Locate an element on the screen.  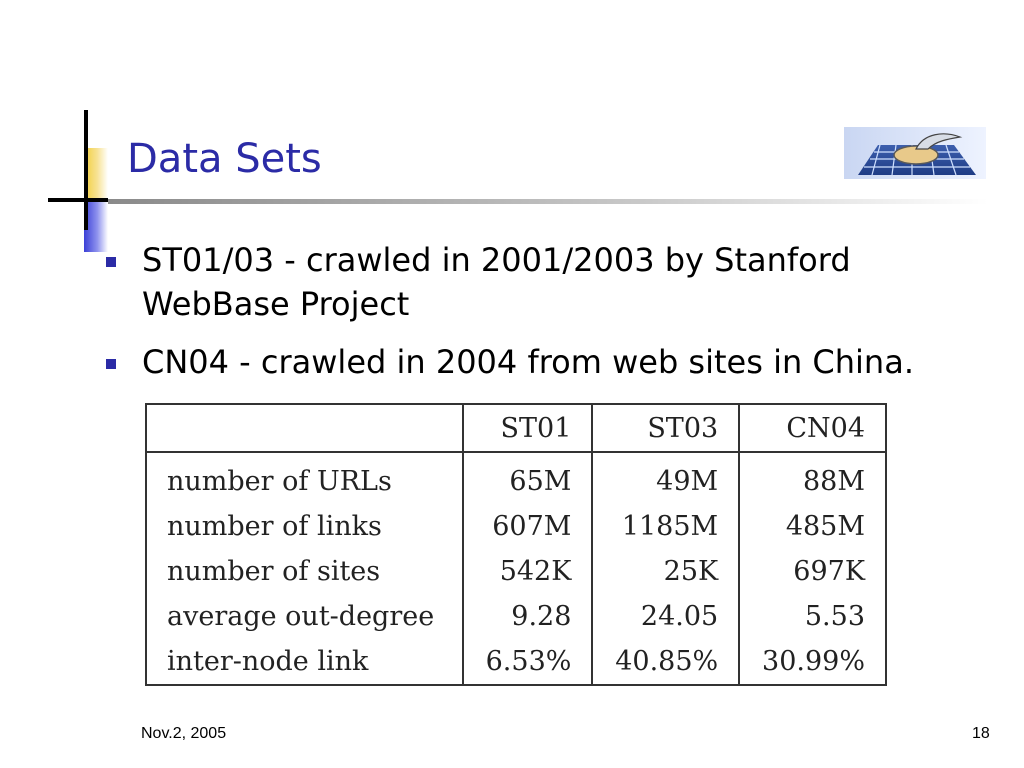
row-label: number of URLs is located at coordinates (304, 478).